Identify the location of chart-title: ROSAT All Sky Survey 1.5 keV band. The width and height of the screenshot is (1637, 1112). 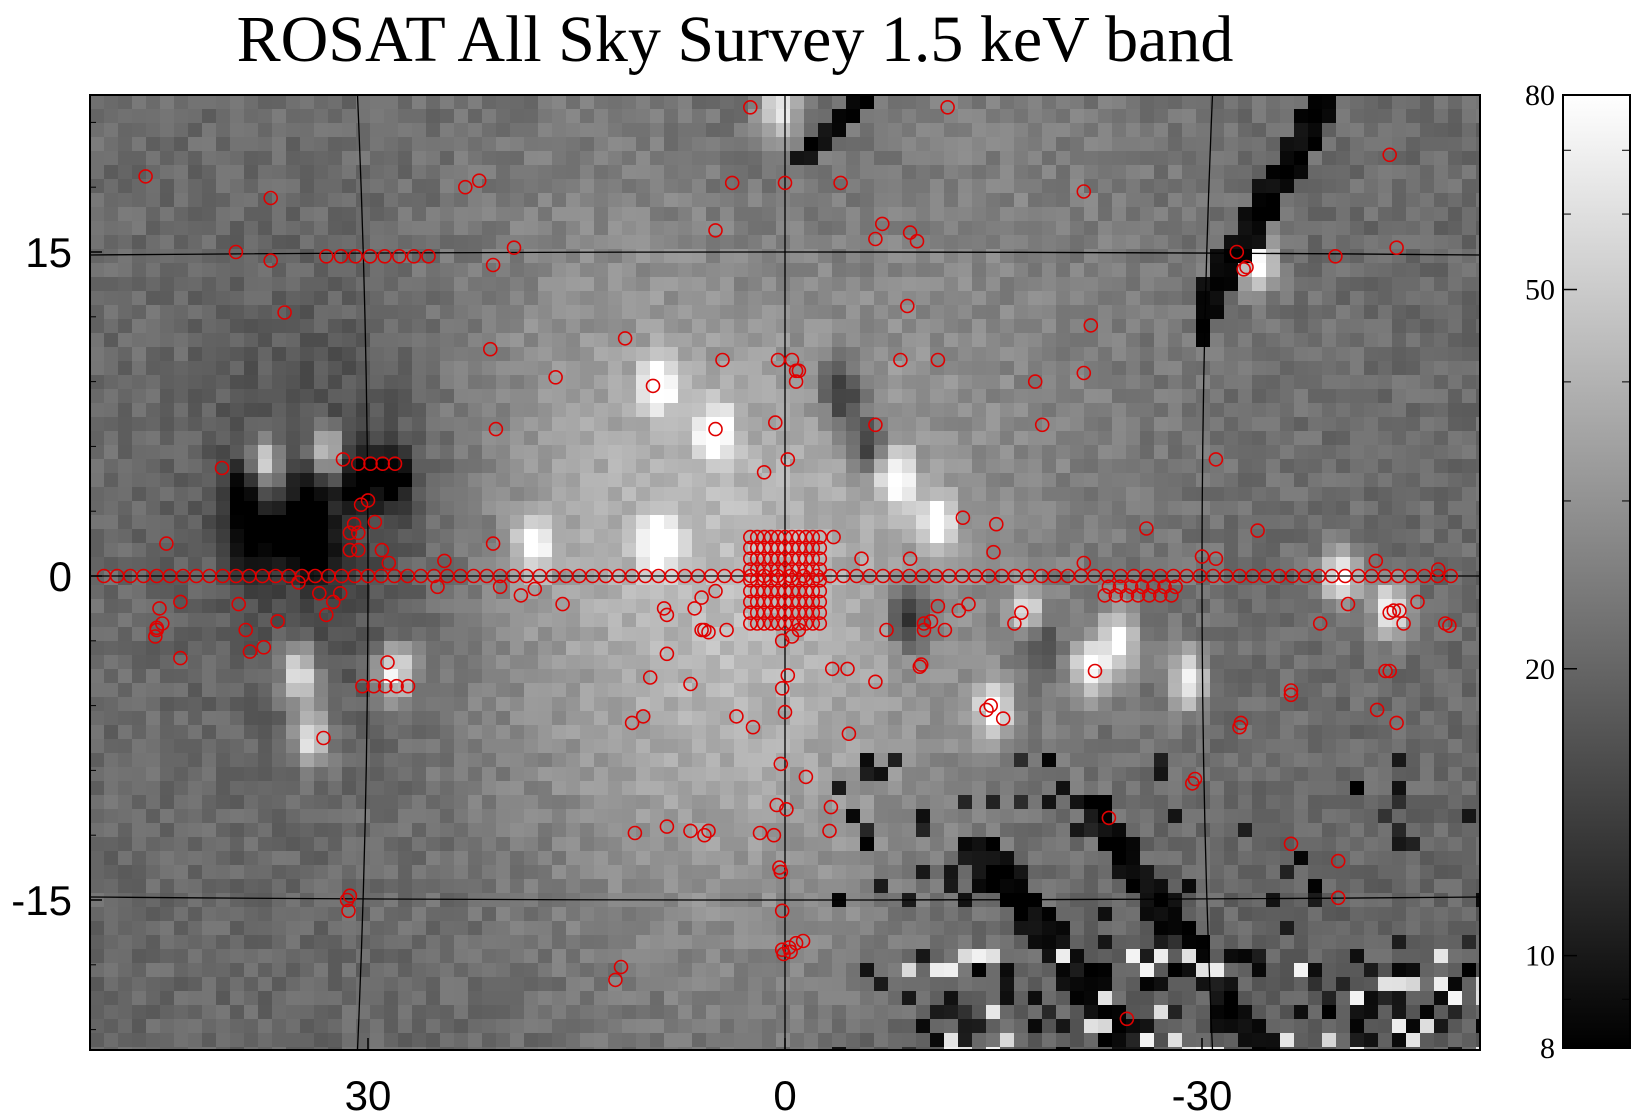
(735, 39).